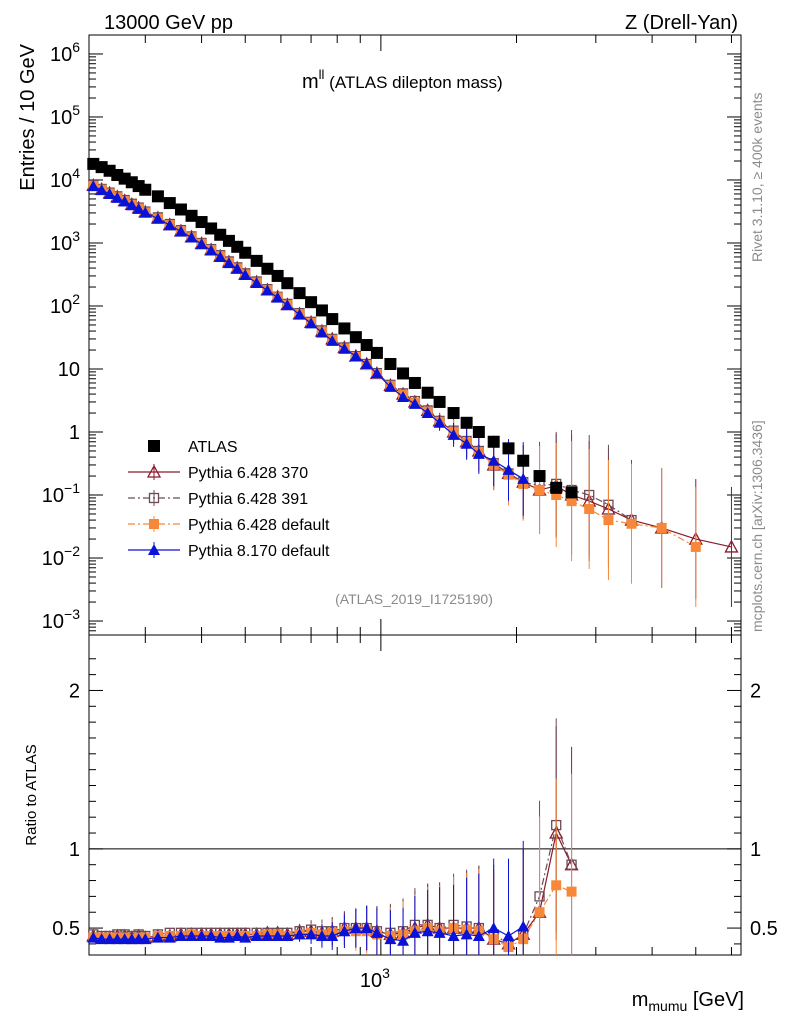 Image resolution: width=786 pixels, height=1024 pixels. Describe the element at coordinates (402, 80) in the screenshot. I see `plot-title: mll (ATLAS dilepton mass)` at that location.